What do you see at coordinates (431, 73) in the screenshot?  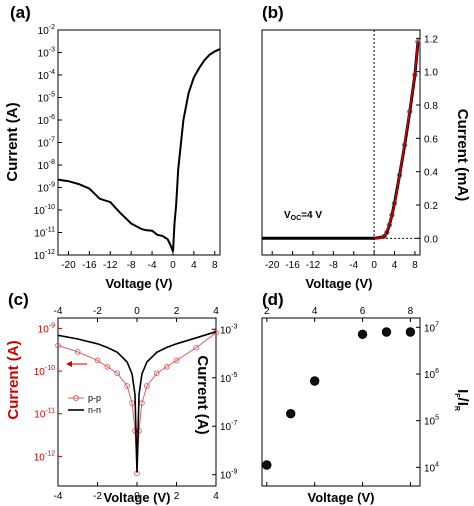 I see `panel-b-ytick-label: 1.0` at bounding box center [431, 73].